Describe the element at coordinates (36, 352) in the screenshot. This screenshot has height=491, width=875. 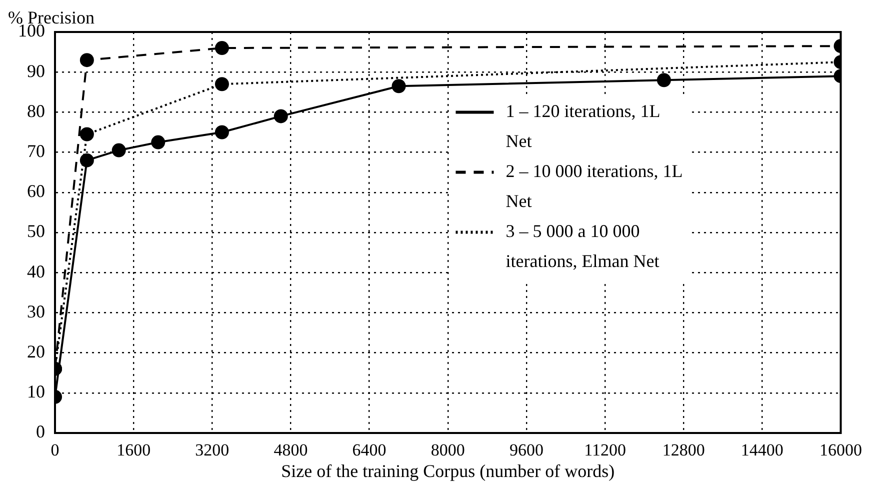
I see `y-tick-label: 20` at that location.